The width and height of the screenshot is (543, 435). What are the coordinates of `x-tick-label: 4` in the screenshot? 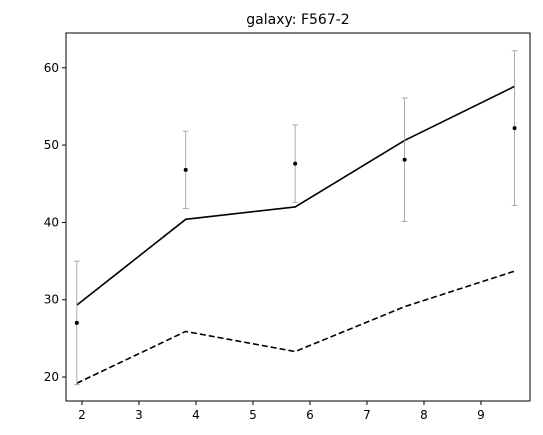 It's located at (196, 415).